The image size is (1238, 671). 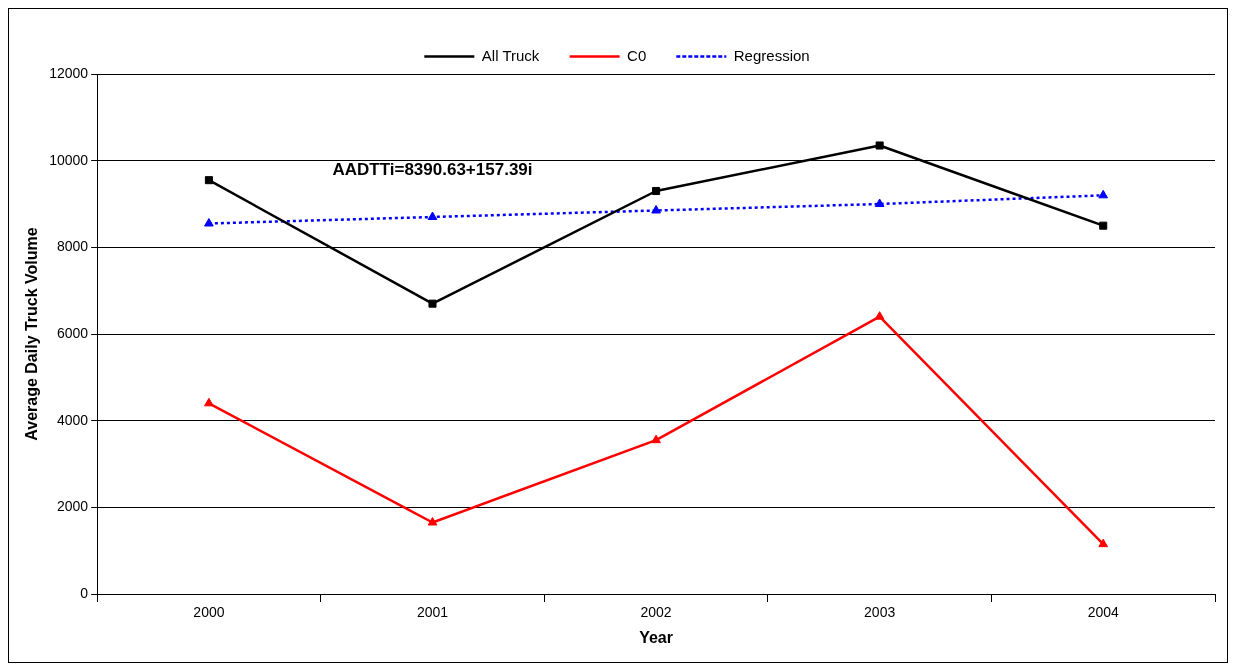 What do you see at coordinates (72, 332) in the screenshot?
I see `y-tick-label: 6000` at bounding box center [72, 332].